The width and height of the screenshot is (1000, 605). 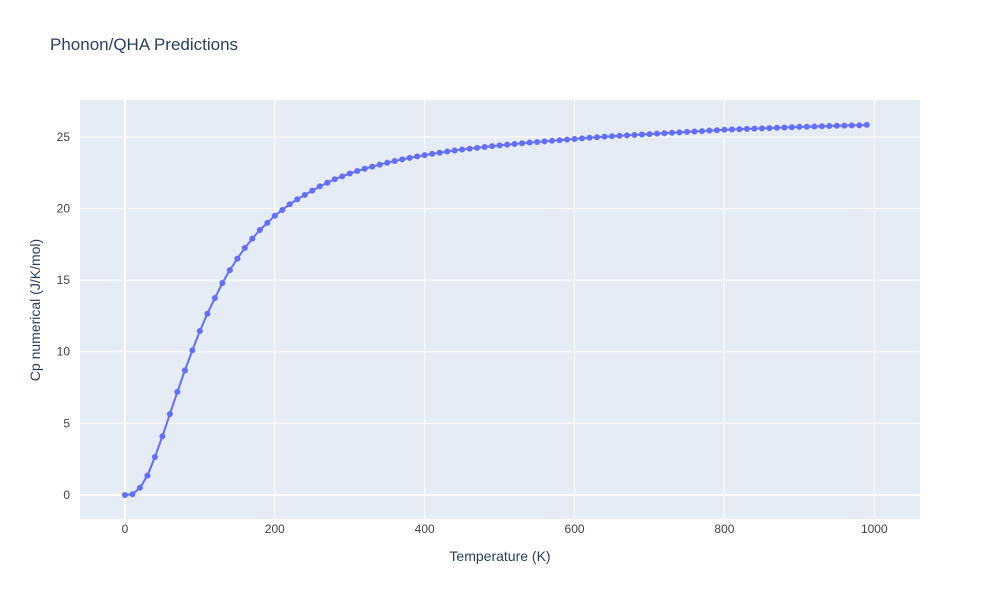 What do you see at coordinates (874, 529) in the screenshot?
I see `x-tick-label: 1000` at bounding box center [874, 529].